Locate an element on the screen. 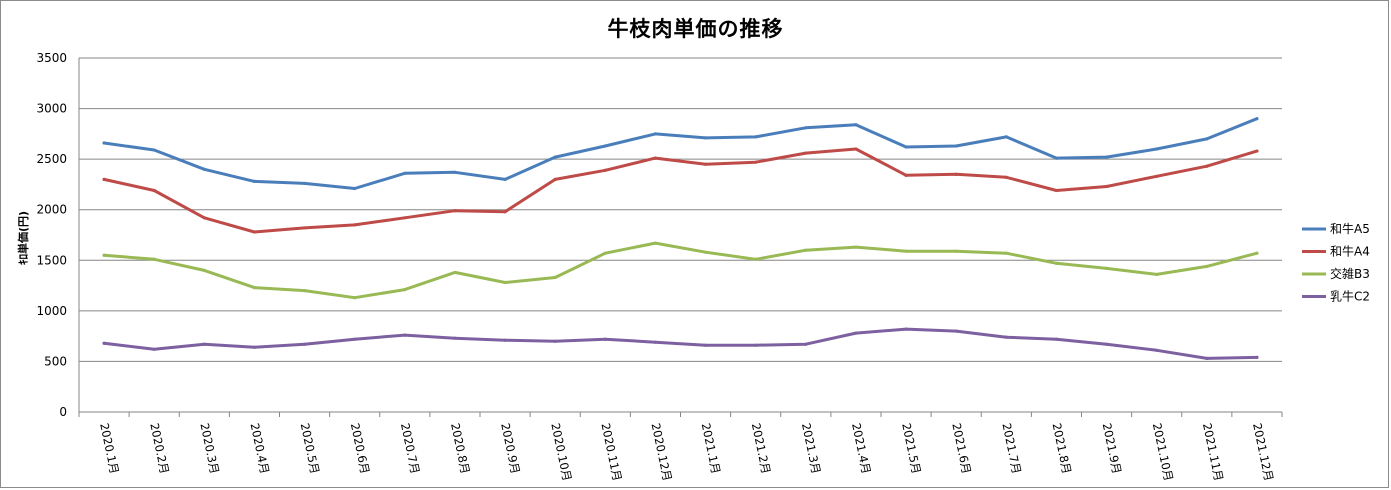 Image resolution: width=1391 pixels, height=490 pixels. x-tick-label: 2021.5月 is located at coordinates (911, 449).